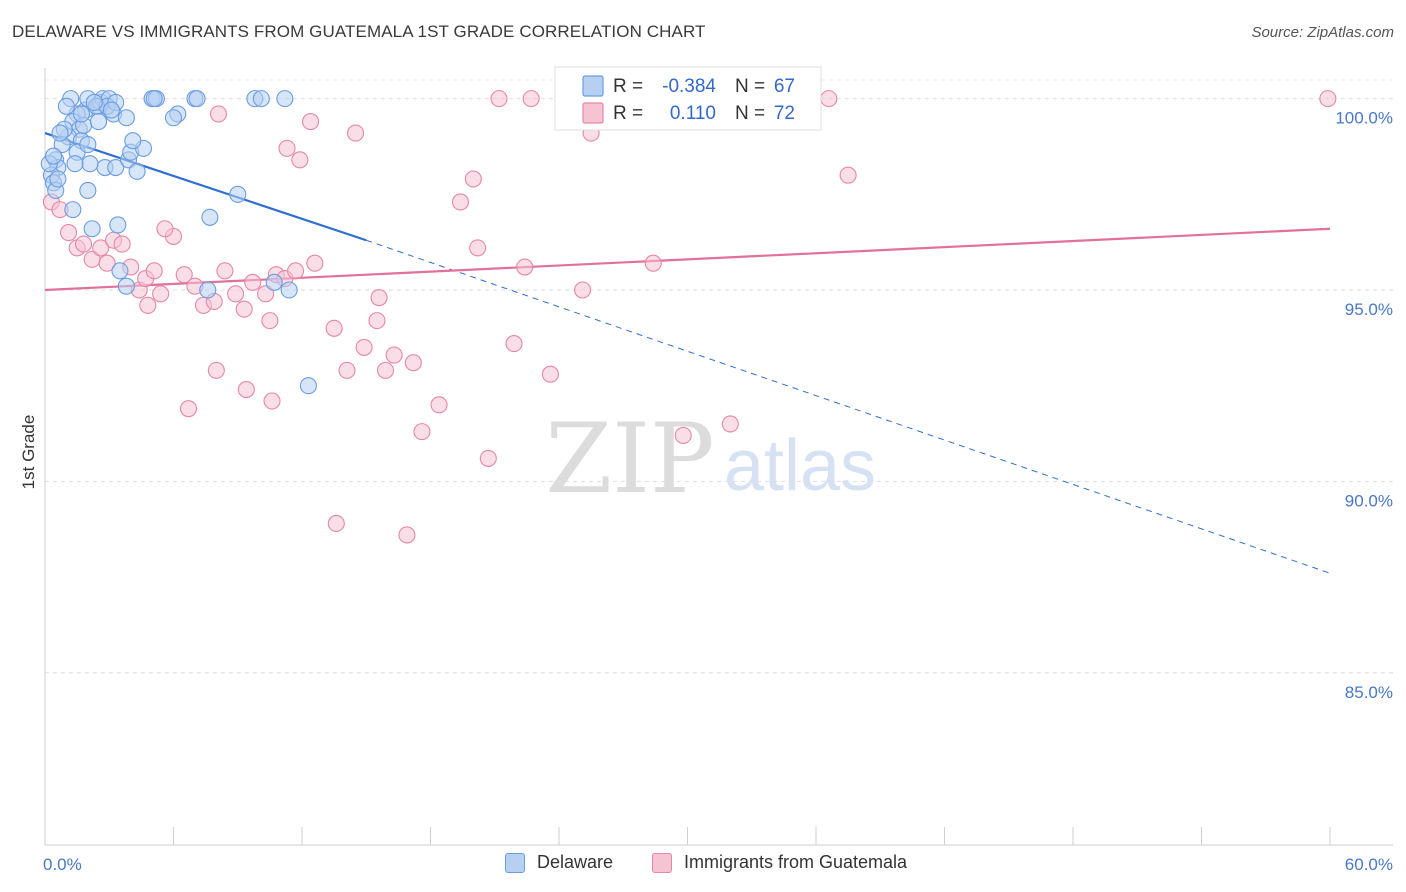 Image resolution: width=1406 pixels, height=892 pixels. I want to click on x-tick-labels: 0.0% 60.0%, so click(718, 864).